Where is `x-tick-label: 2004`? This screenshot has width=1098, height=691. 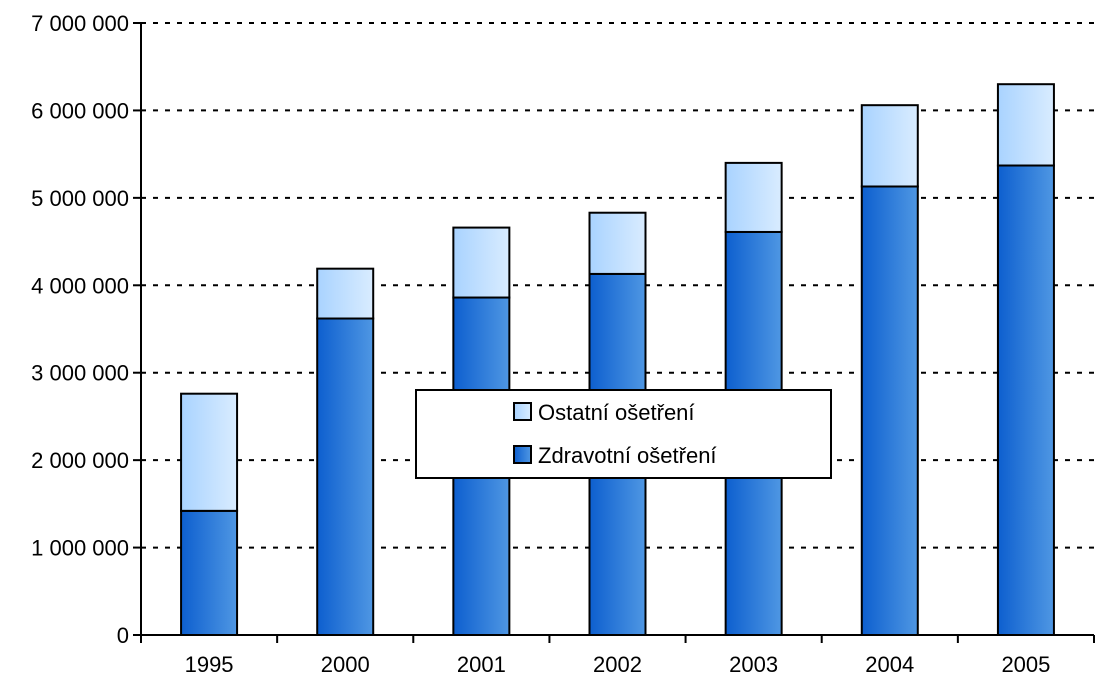
x-tick-label: 2004 is located at coordinates (889, 664).